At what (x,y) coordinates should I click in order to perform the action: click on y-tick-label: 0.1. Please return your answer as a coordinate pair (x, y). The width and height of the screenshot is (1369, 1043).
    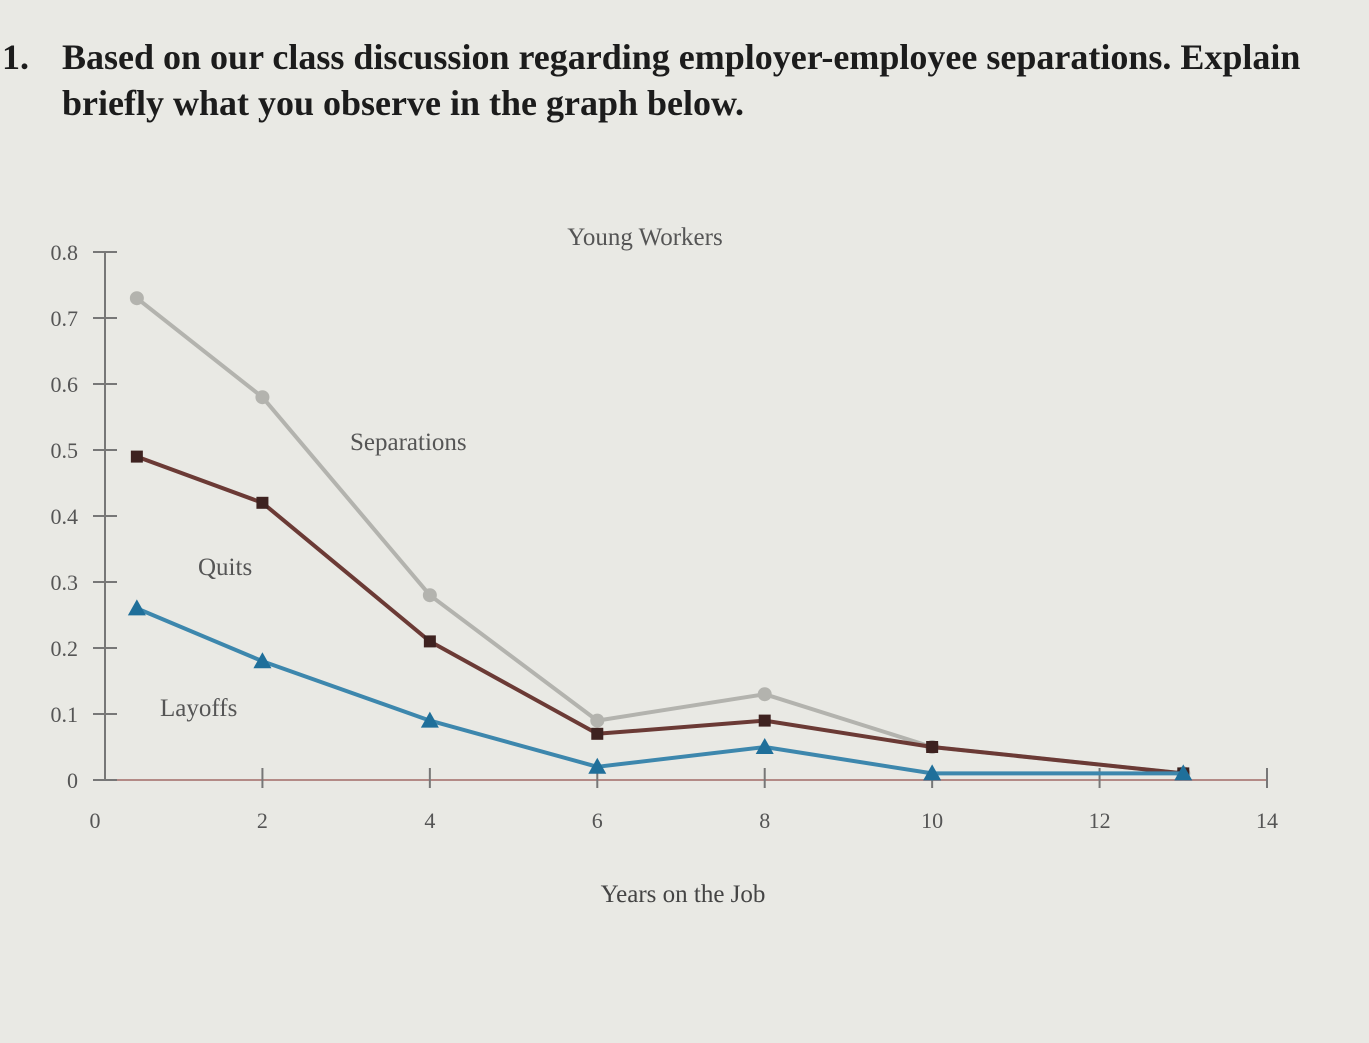
    Looking at the image, I should click on (65, 714).